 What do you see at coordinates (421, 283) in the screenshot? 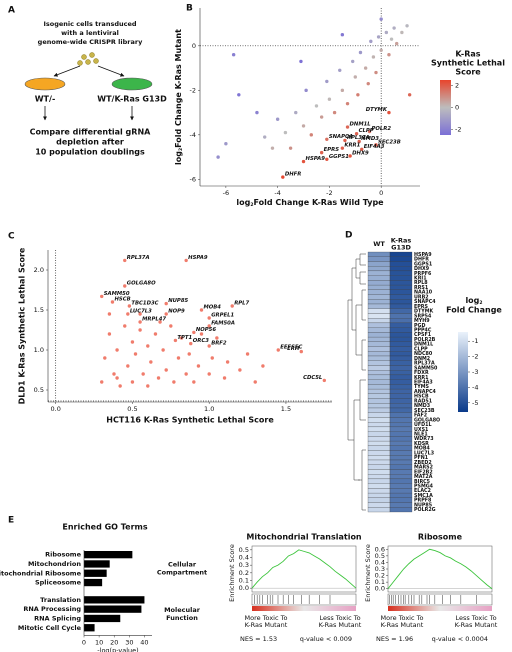
I see `row-label: RPL8` at bounding box center [421, 283].